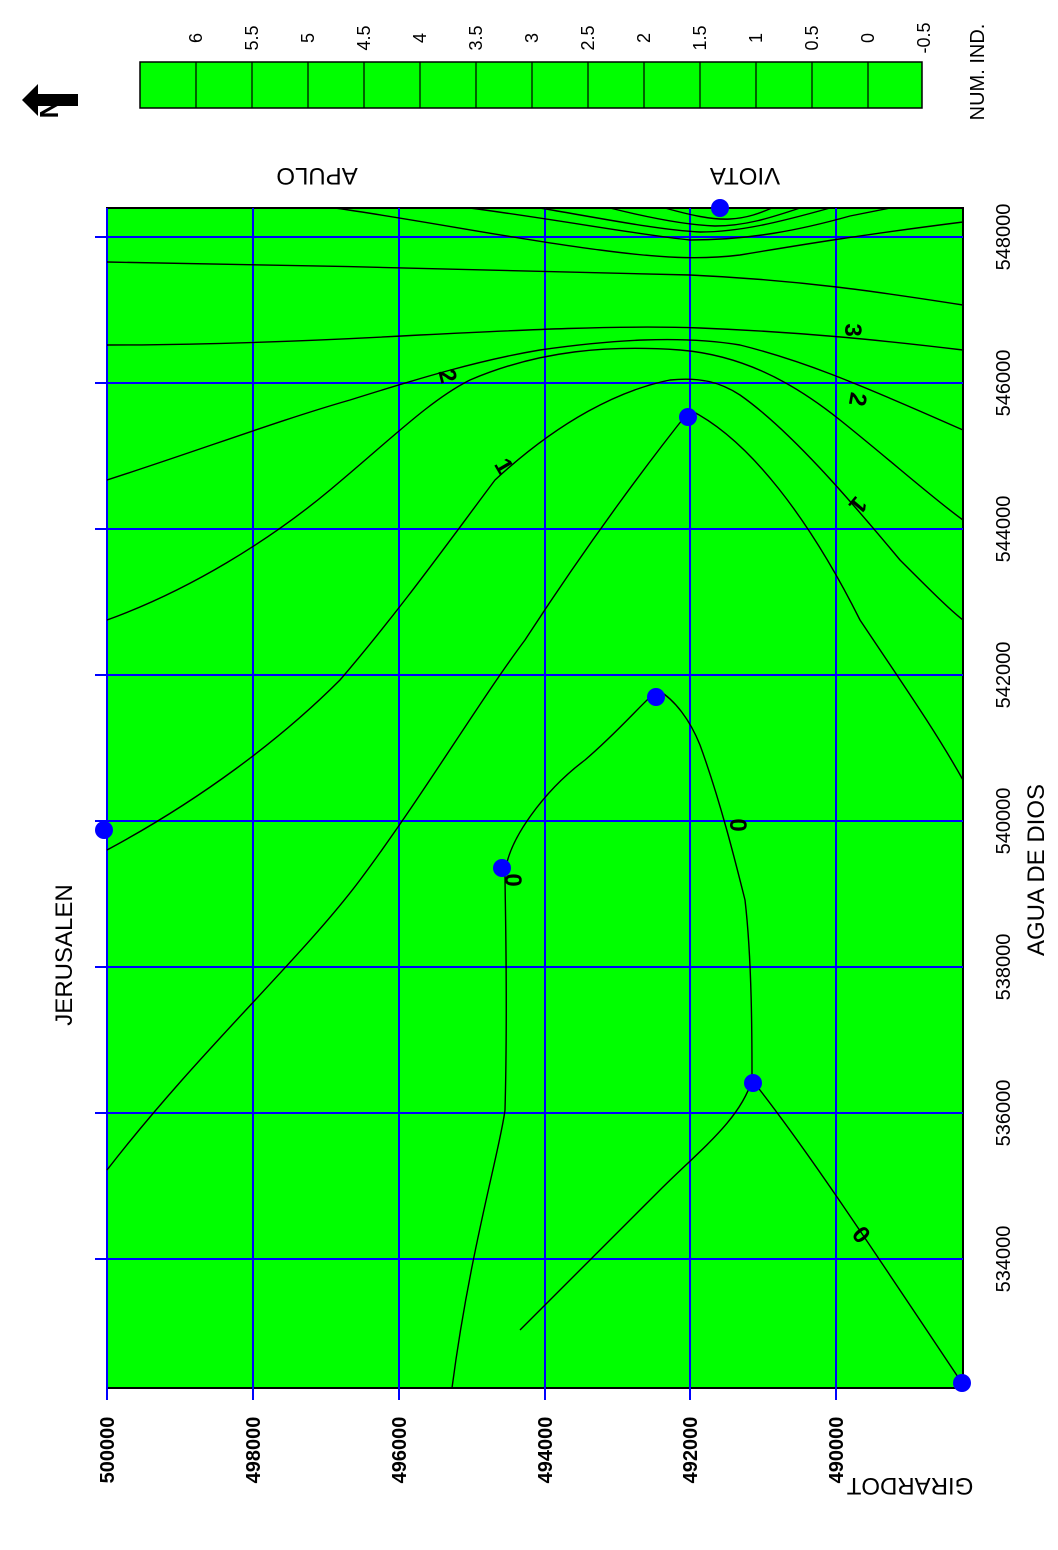  Describe the element at coordinates (644, 38) in the screenshot. I see `legend-level: 2` at that location.